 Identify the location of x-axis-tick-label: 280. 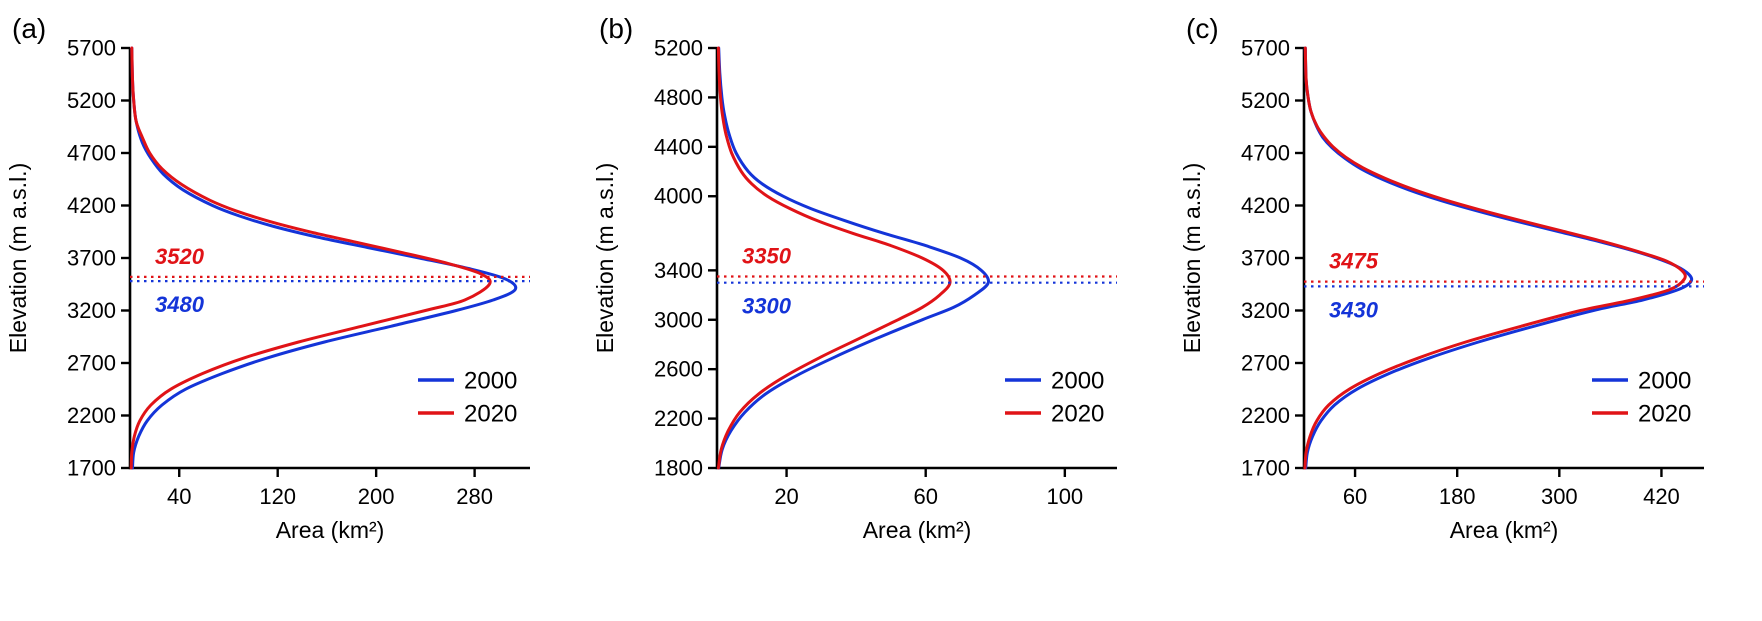
(474, 496).